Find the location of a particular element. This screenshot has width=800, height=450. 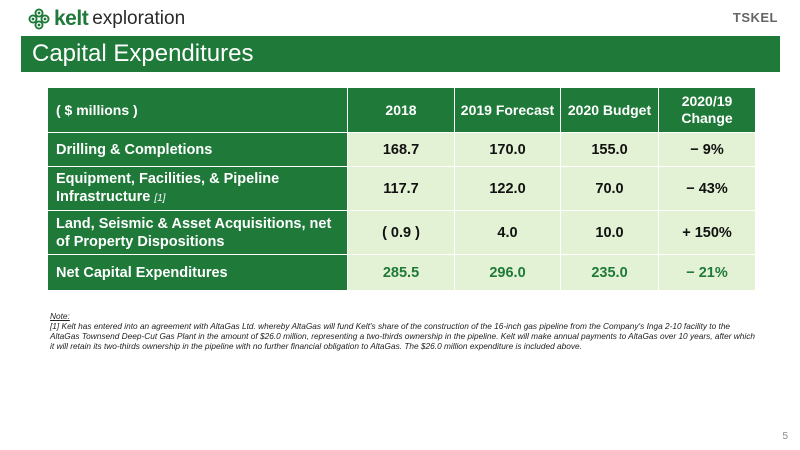

cell-value: 117.7 is located at coordinates (401, 188).